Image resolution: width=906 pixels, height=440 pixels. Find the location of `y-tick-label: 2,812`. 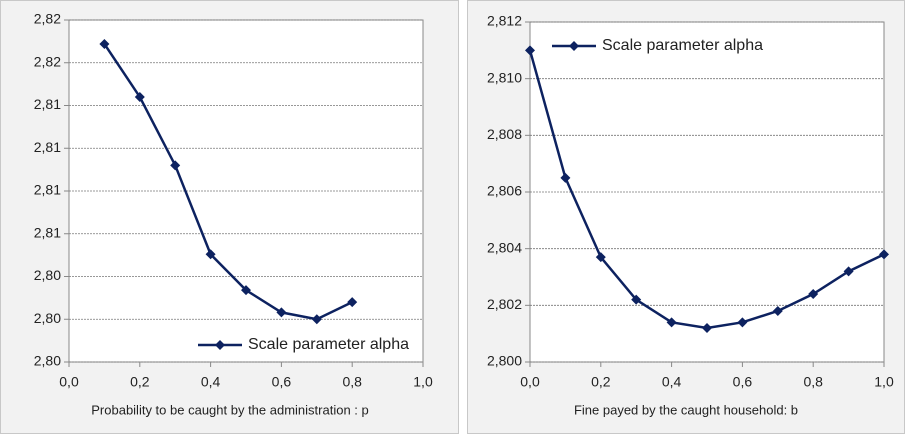

y-tick-label: 2,812 is located at coordinates (504, 21).